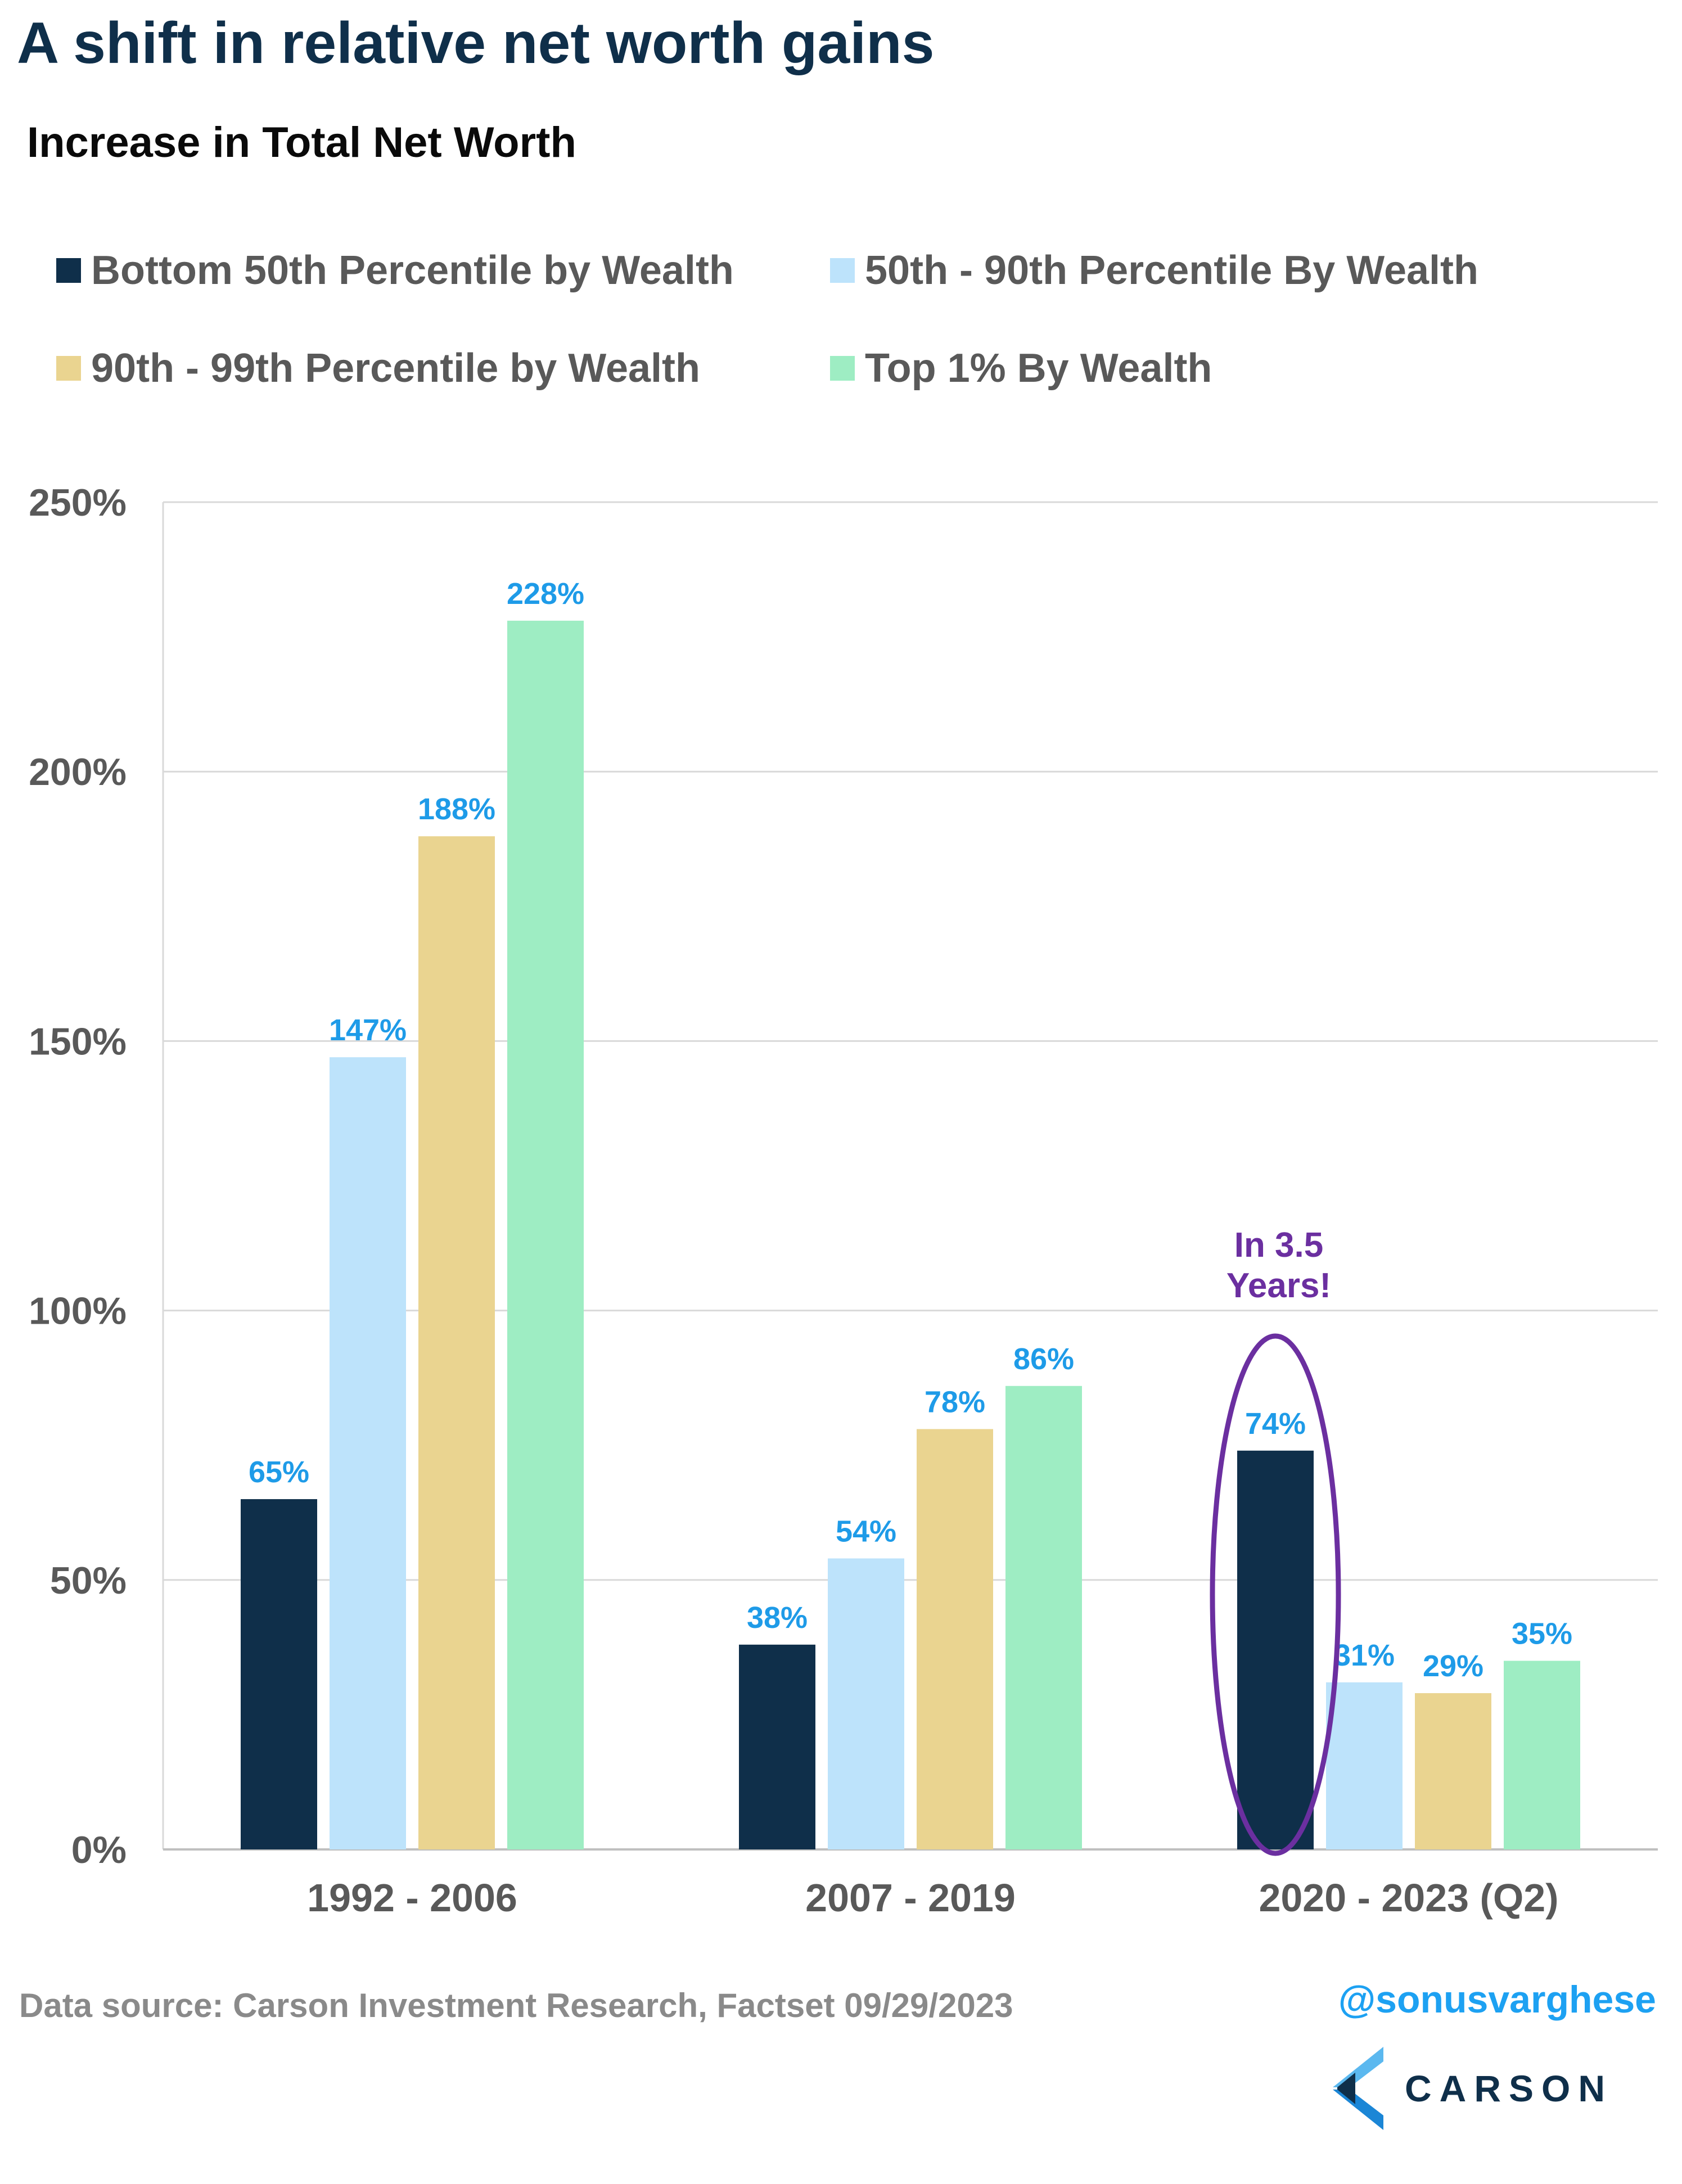 This screenshot has width=1682, height=2184. Describe the element at coordinates (1408, 1898) in the screenshot. I see `x-category-label: 2020 - 2023 (Q2)` at that location.